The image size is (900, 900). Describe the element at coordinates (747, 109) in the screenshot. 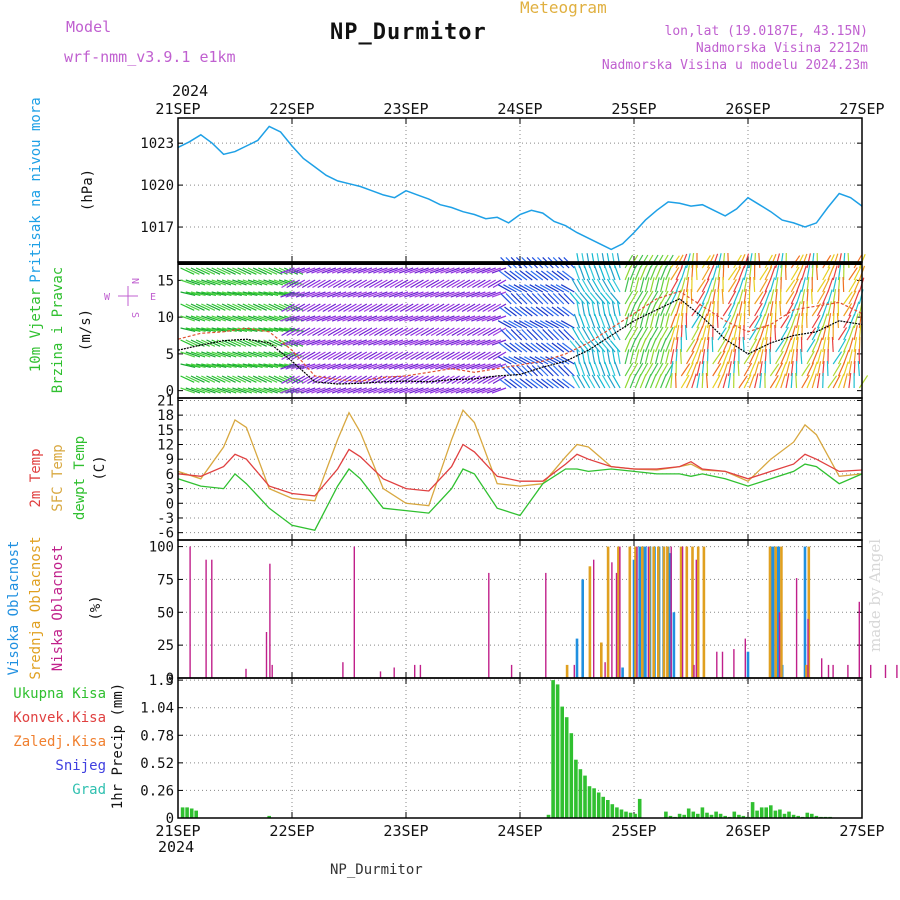

I see `x-tick-label-top: 26SEP` at that location.